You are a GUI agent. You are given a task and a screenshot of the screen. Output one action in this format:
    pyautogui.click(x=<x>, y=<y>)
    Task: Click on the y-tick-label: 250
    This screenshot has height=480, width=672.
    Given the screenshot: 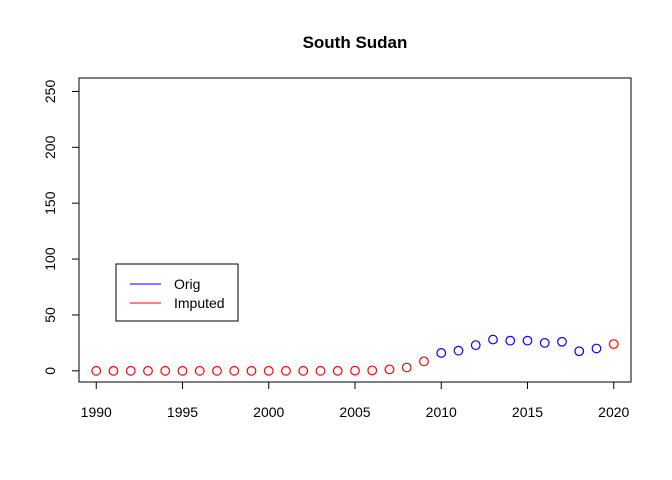 What is the action you would take?
    pyautogui.click(x=50, y=92)
    